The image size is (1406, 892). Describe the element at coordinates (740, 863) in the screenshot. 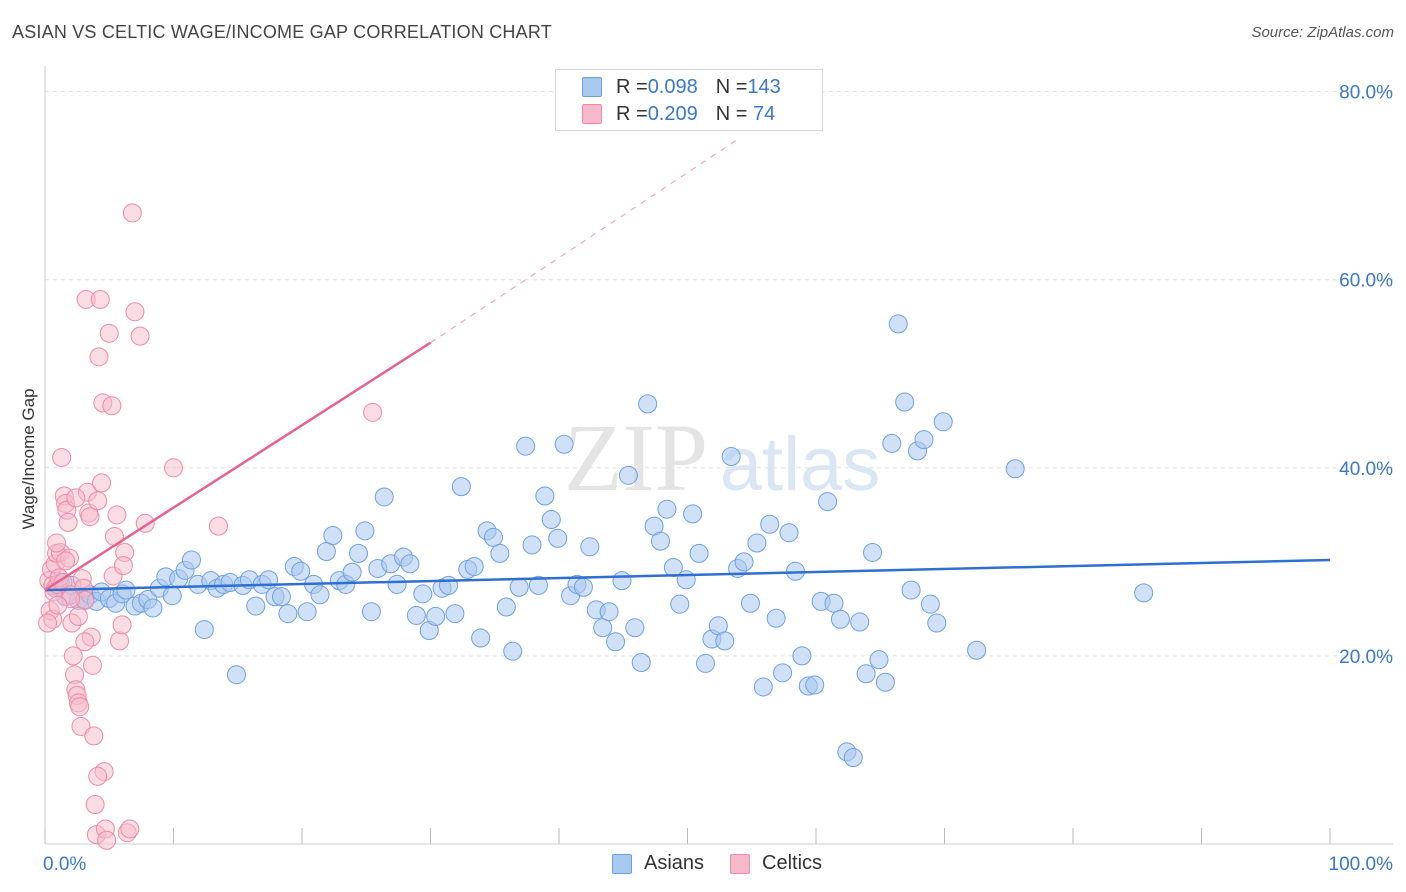

I see `celtics-swatch` at that location.